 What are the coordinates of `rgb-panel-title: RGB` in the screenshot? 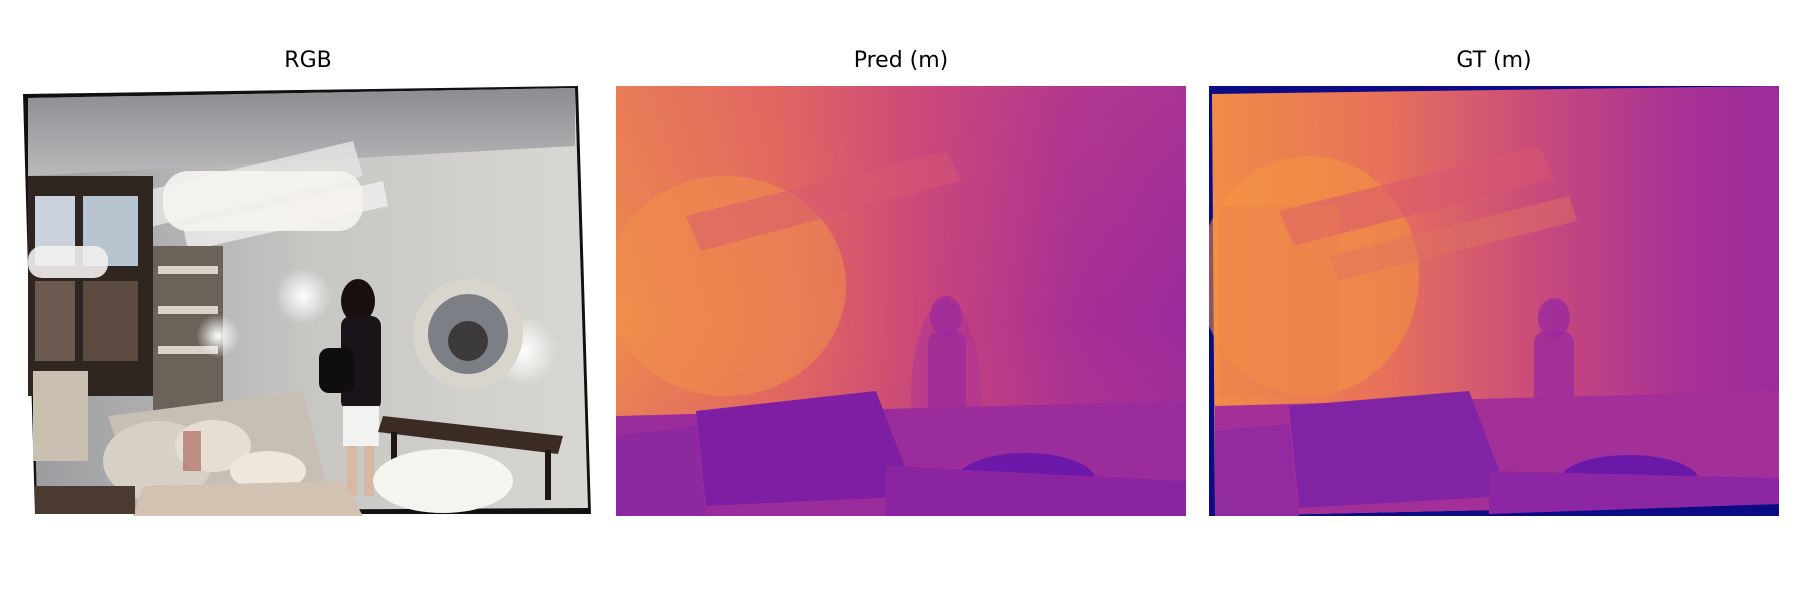 It's located at (308, 60).